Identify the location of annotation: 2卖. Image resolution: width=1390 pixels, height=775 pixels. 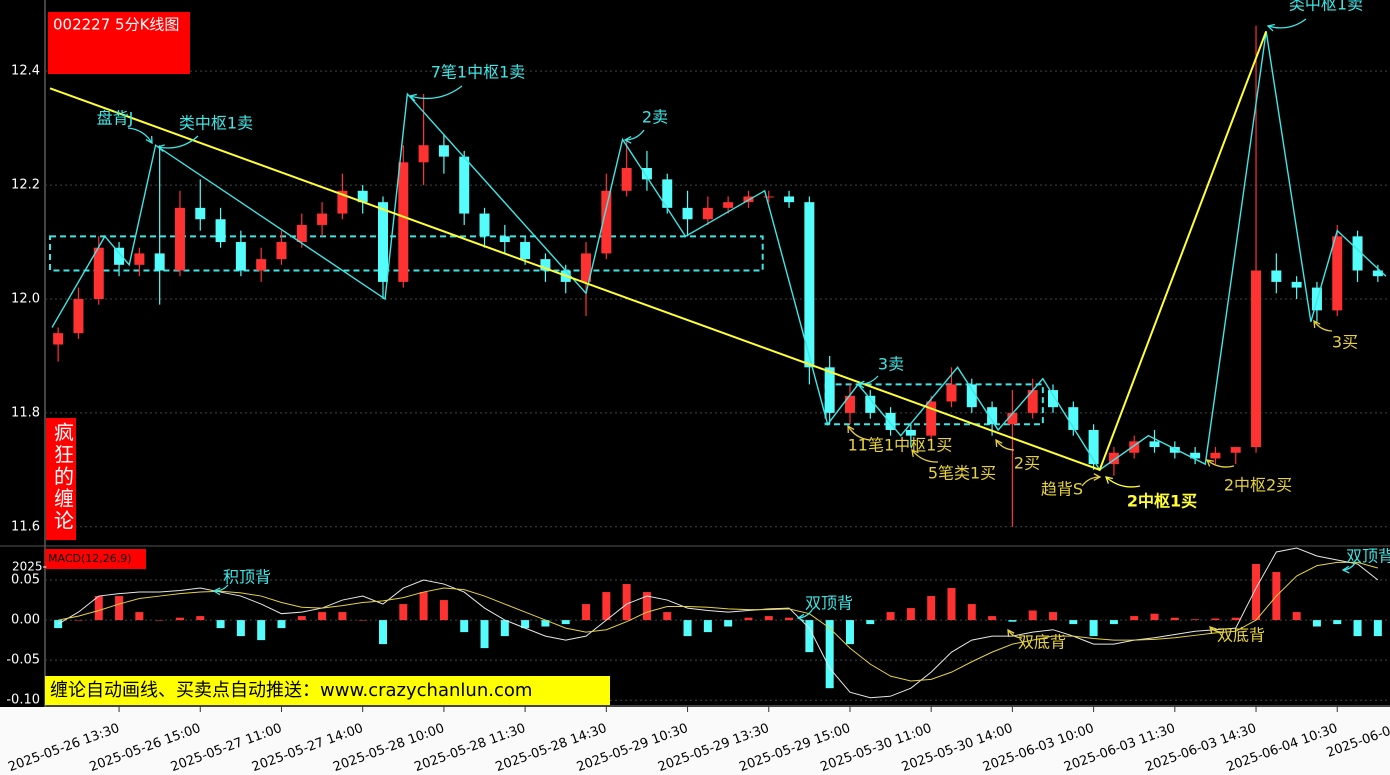
(655, 117).